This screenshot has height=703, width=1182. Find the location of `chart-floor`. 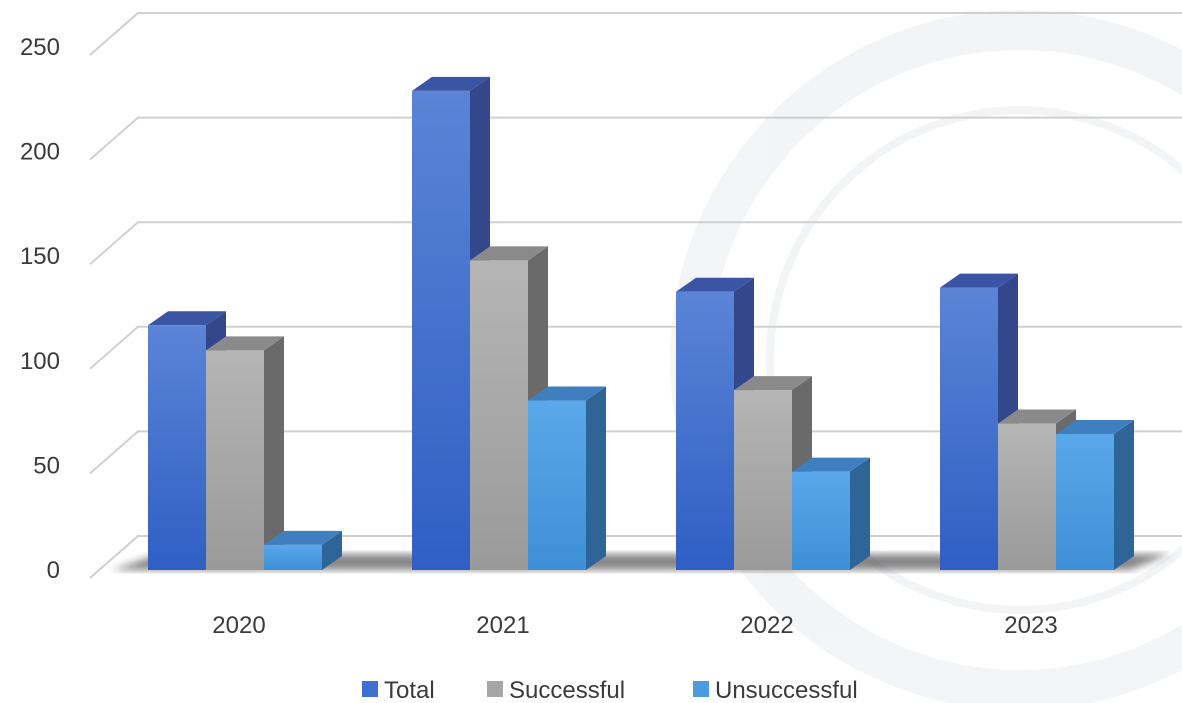

chart-floor is located at coordinates (641, 562).